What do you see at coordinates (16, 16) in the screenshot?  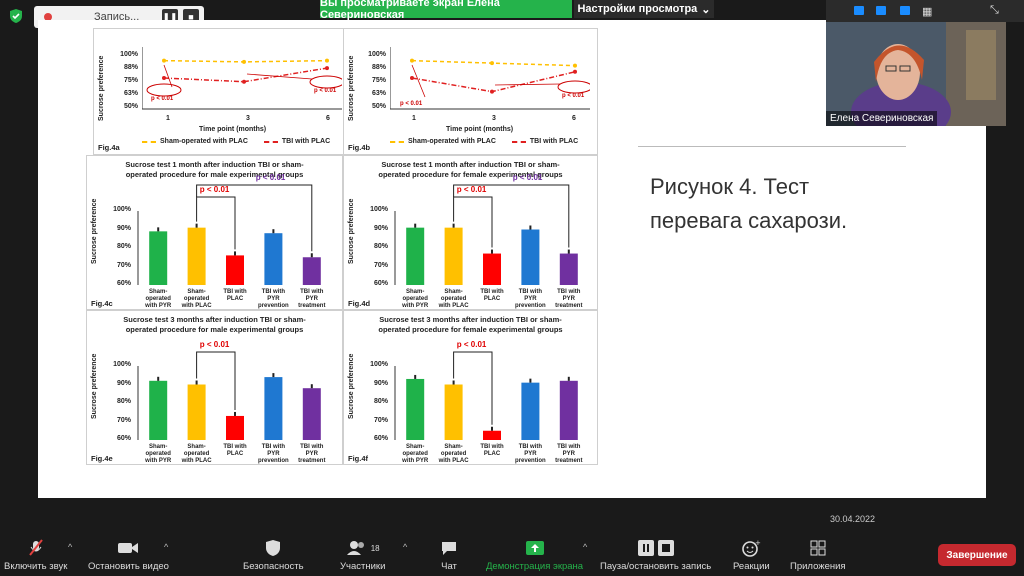 I see `shield-icon` at bounding box center [16, 16].